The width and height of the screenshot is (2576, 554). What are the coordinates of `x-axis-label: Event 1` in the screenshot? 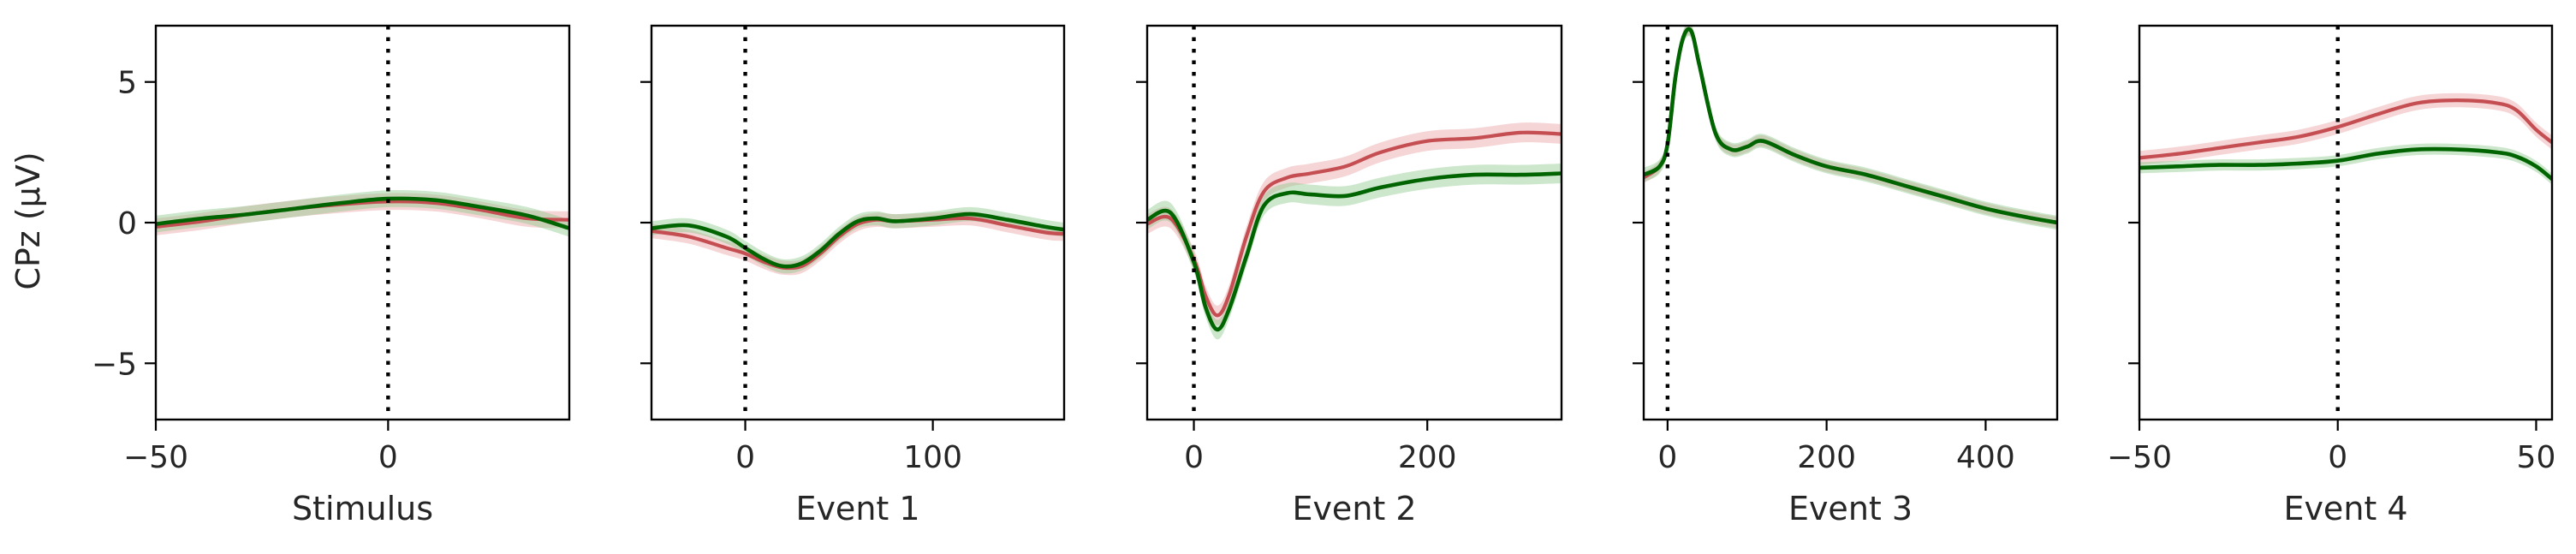 It's located at (857, 508).